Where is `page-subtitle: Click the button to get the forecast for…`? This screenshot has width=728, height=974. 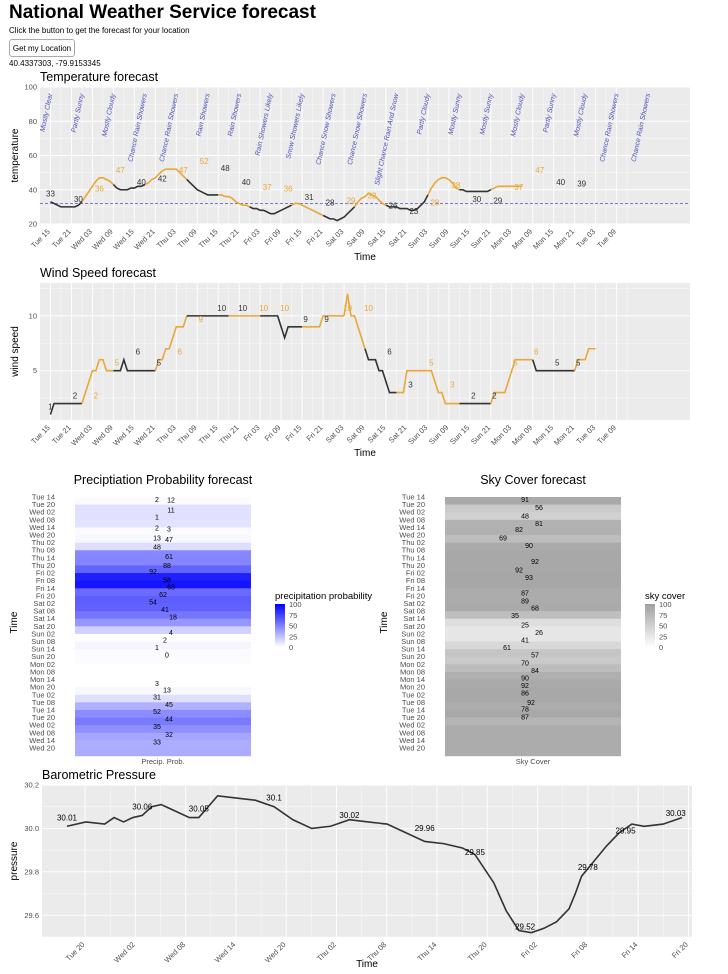 page-subtitle: Click the button to get the forecast for… is located at coordinates (99, 30).